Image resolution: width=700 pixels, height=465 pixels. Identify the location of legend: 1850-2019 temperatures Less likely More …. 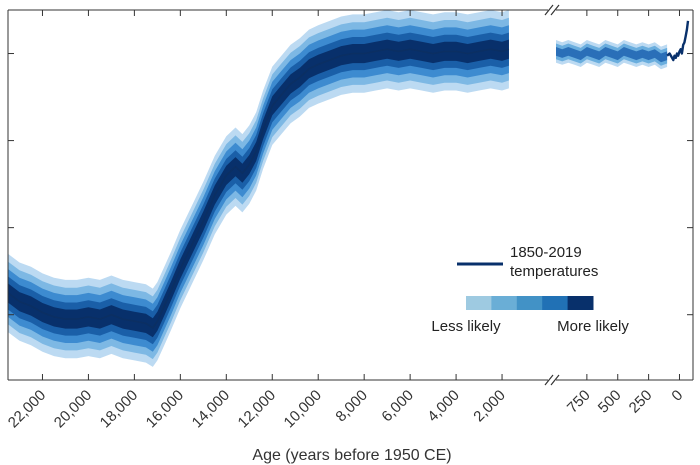
(530, 289).